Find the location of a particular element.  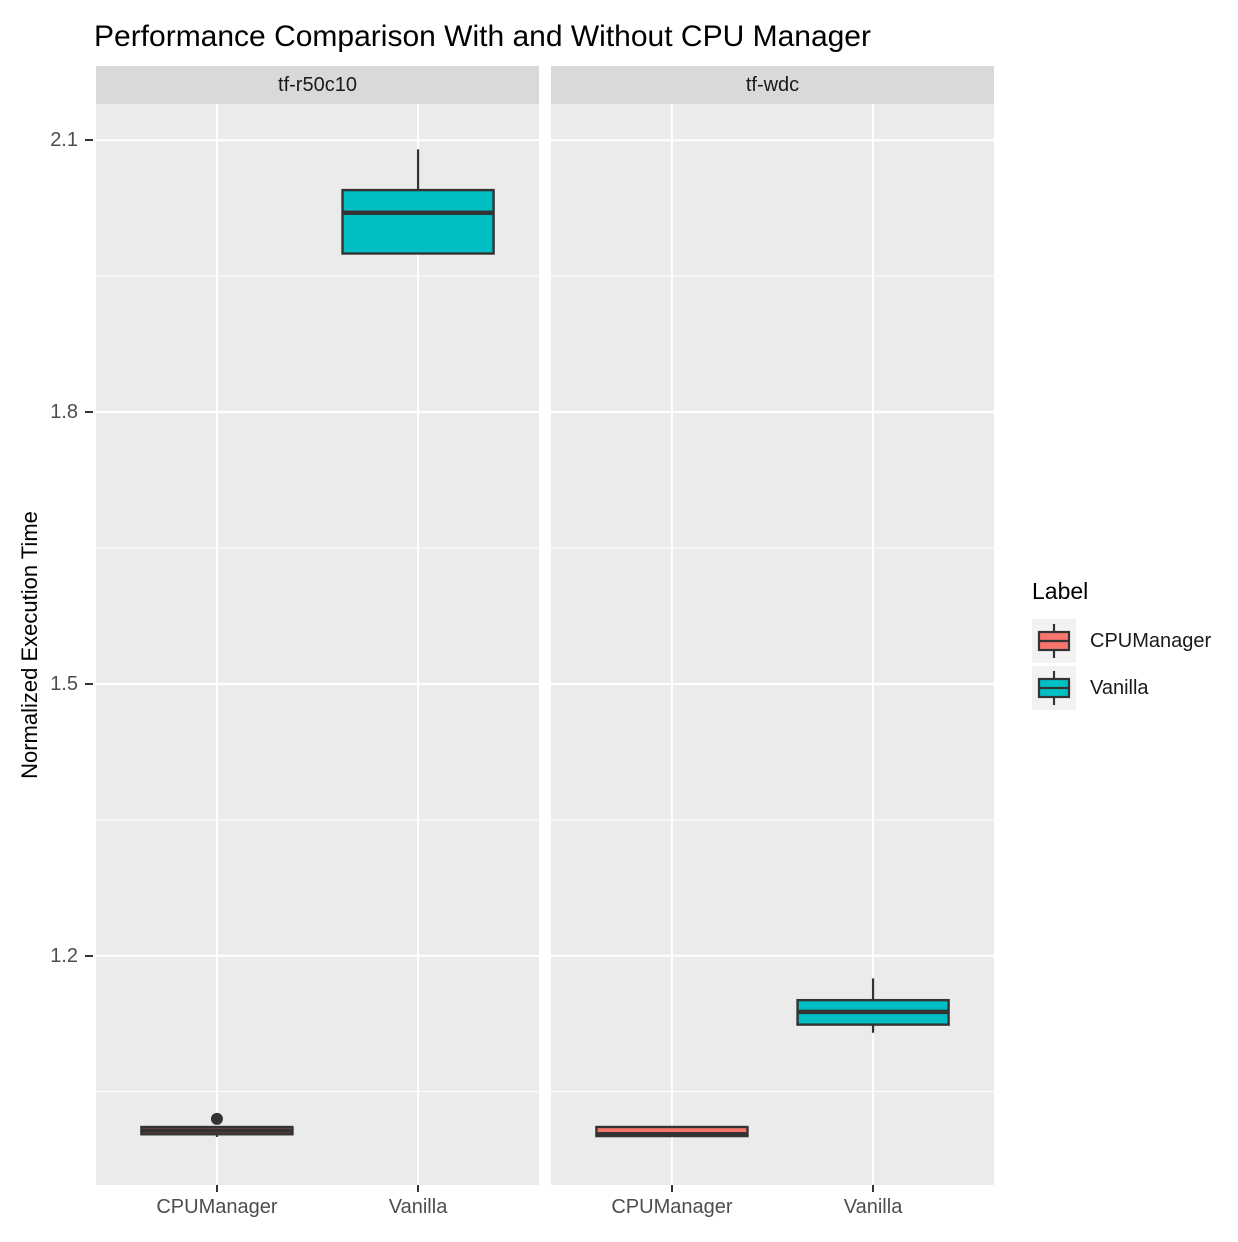

facet-strip-label: tf-wdc is located at coordinates (772, 84).